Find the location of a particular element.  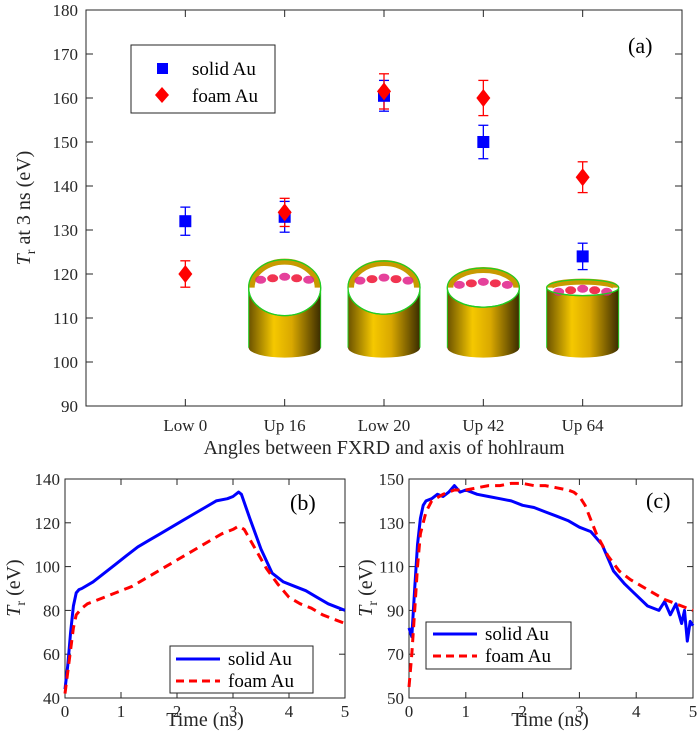

panel-c-xtick-label: 3 is located at coordinates (579, 711).